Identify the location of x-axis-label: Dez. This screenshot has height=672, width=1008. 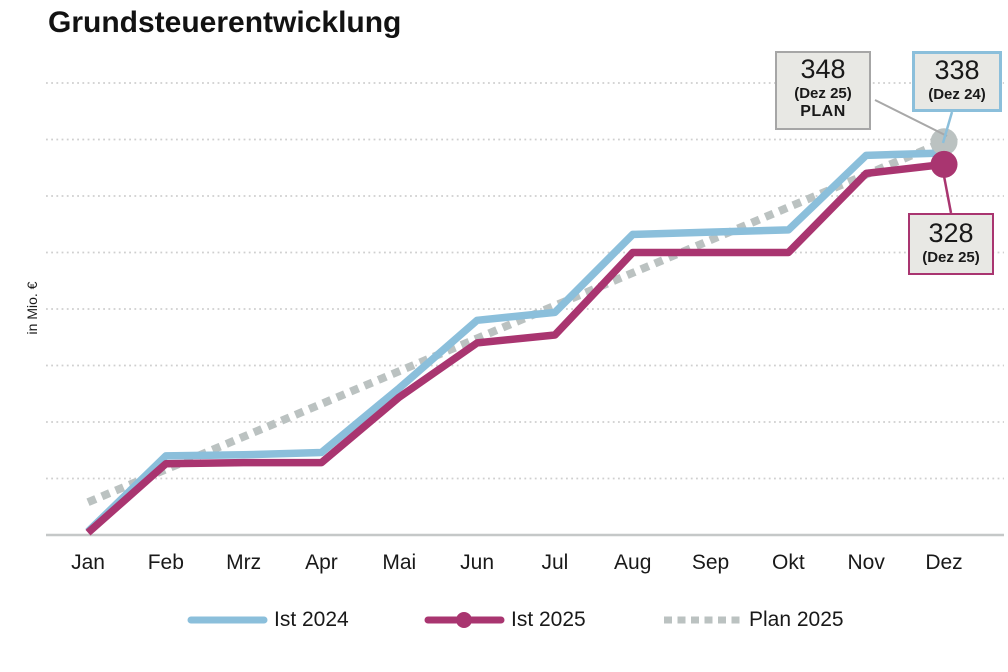
(944, 562).